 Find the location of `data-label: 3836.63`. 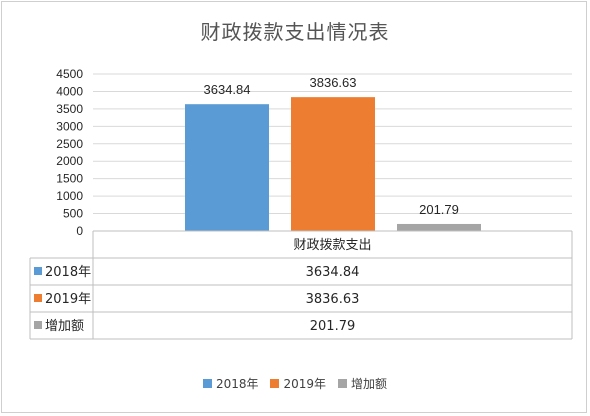

data-label: 3836.63 is located at coordinates (333, 82).